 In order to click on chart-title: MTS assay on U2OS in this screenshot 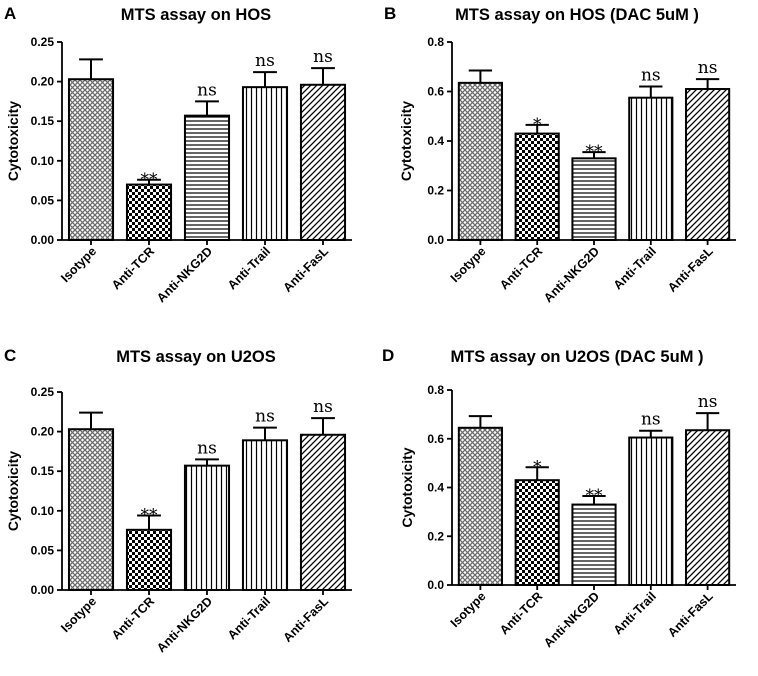, I will do `click(196, 357)`.